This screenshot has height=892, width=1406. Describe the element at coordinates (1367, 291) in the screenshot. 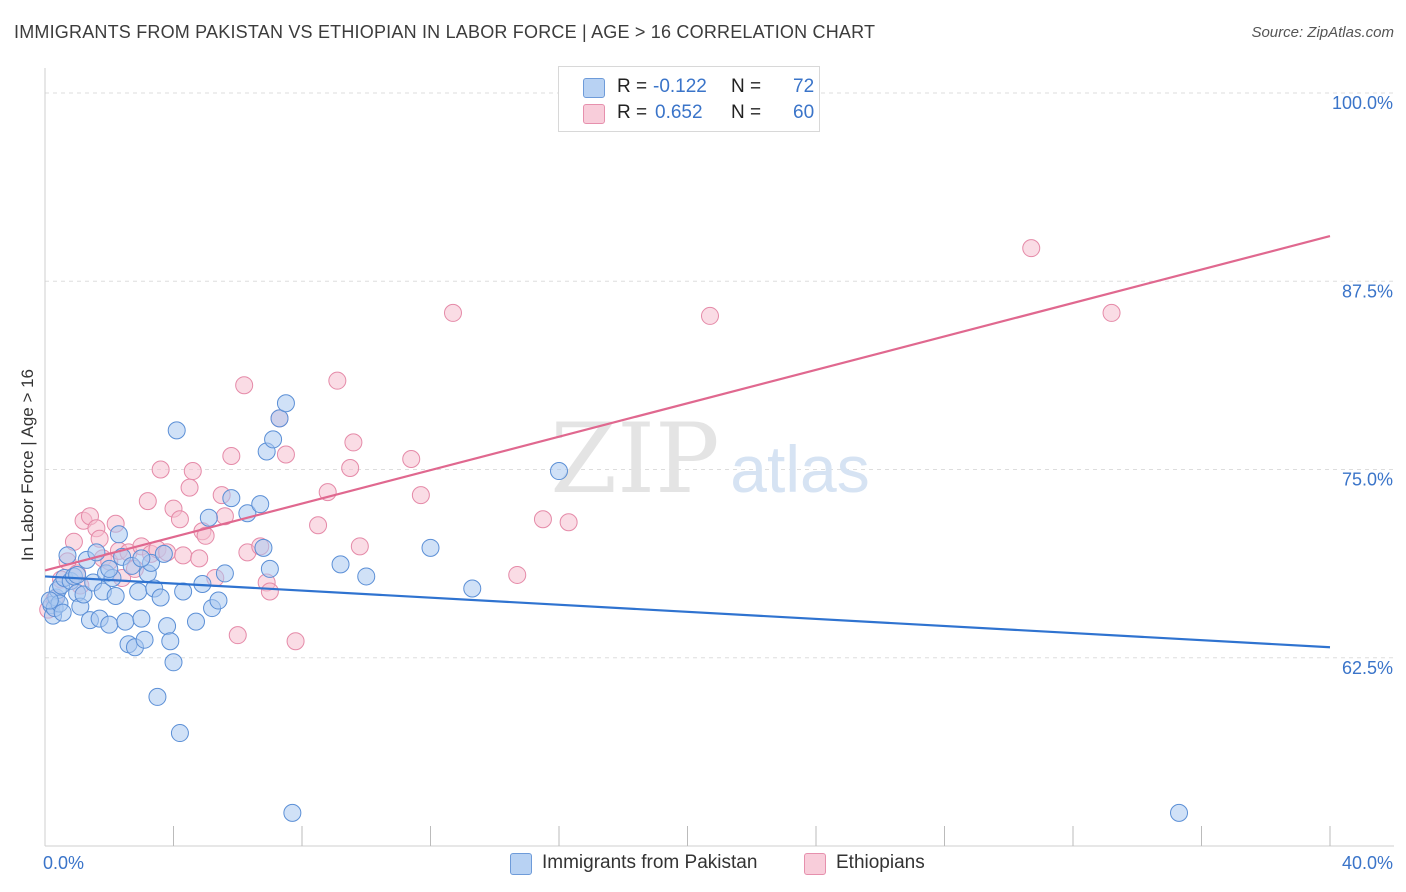

I see `y-tick-label: 87.5%` at that location.